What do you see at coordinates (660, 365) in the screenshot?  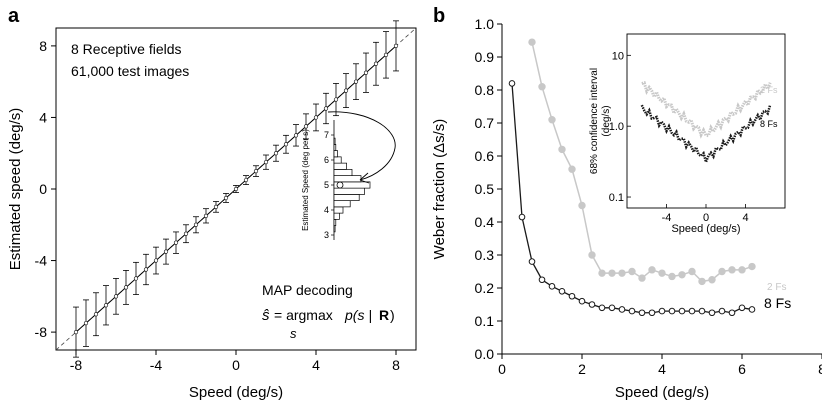 I see `panel-b-x-ticks: 0 2 4 6 8` at bounding box center [660, 365].